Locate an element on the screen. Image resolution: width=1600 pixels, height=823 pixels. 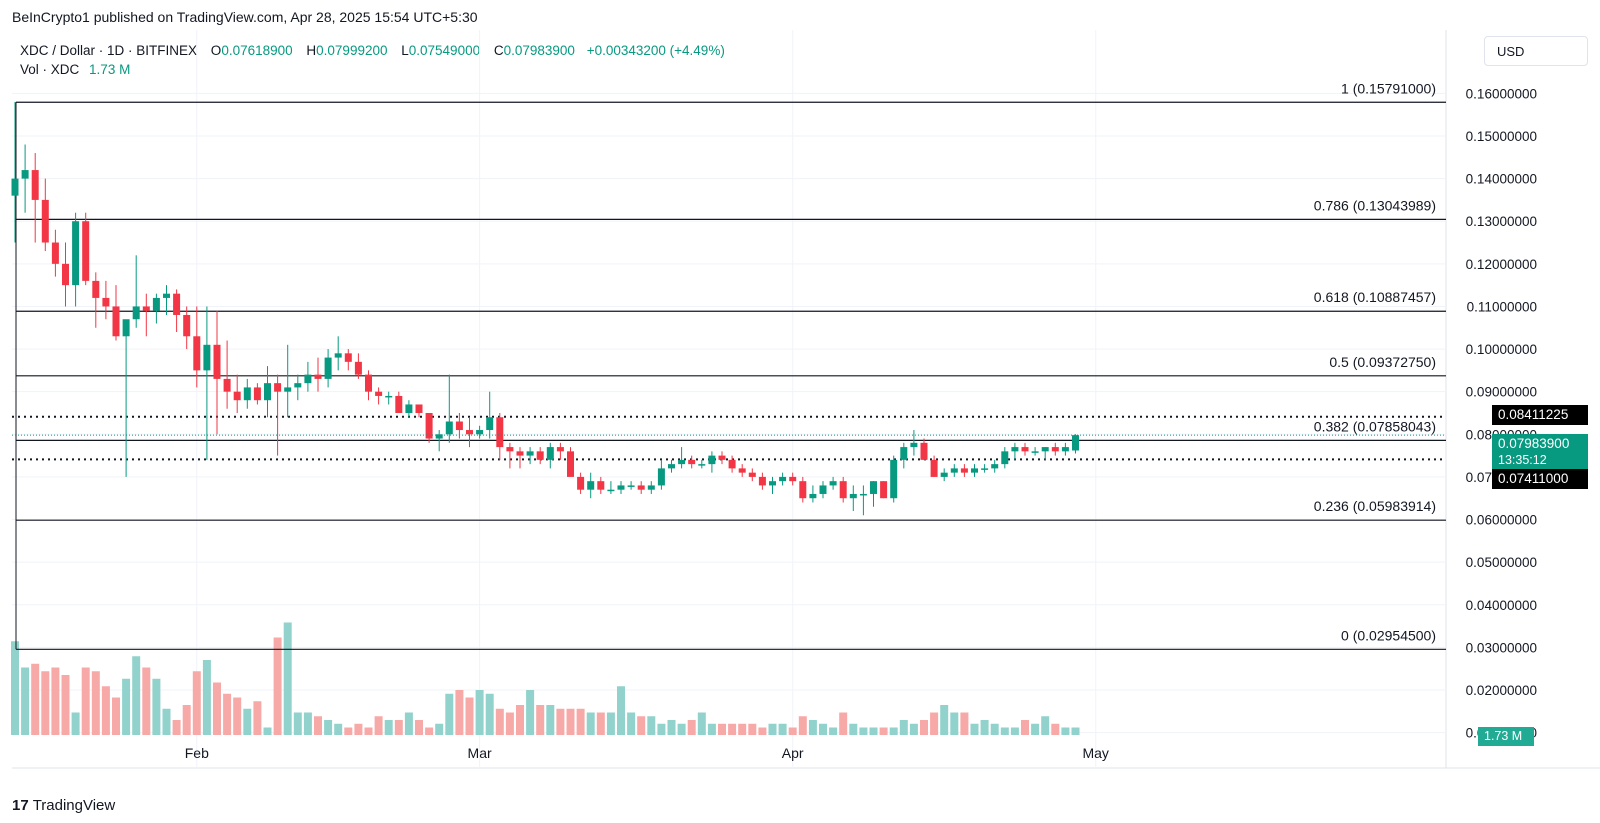
price-tick-label: 0.04000000 is located at coordinates (1501, 605).